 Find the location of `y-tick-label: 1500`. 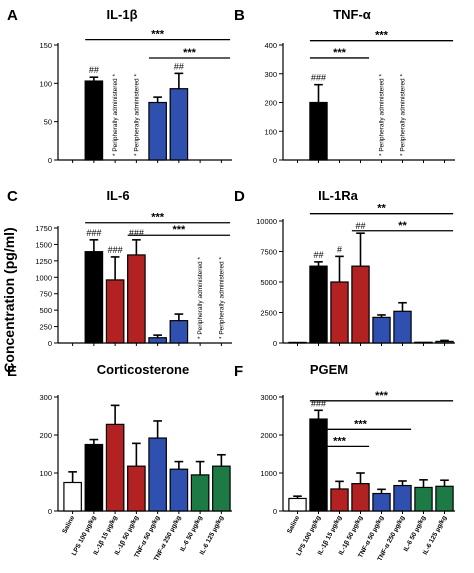

y-tick-label: 1500 is located at coordinates (43, 244).